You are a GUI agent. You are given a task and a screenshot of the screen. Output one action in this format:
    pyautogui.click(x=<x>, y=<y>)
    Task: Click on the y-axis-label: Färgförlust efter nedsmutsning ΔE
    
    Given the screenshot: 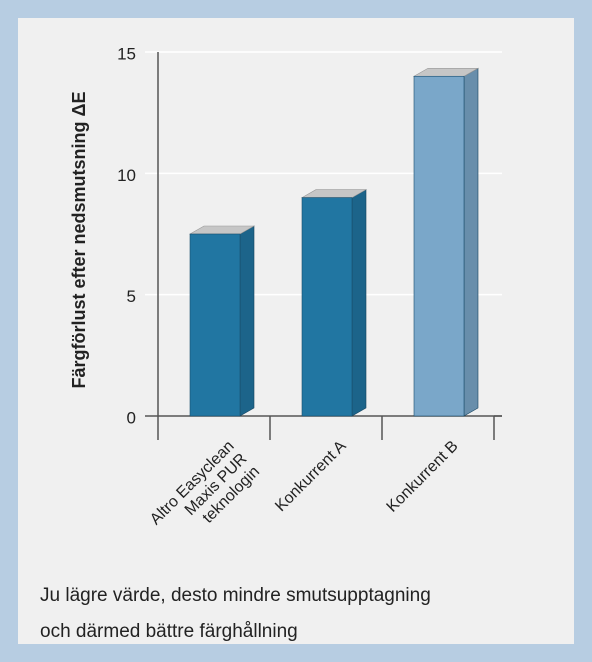 What is the action you would take?
    pyautogui.click(x=79, y=240)
    